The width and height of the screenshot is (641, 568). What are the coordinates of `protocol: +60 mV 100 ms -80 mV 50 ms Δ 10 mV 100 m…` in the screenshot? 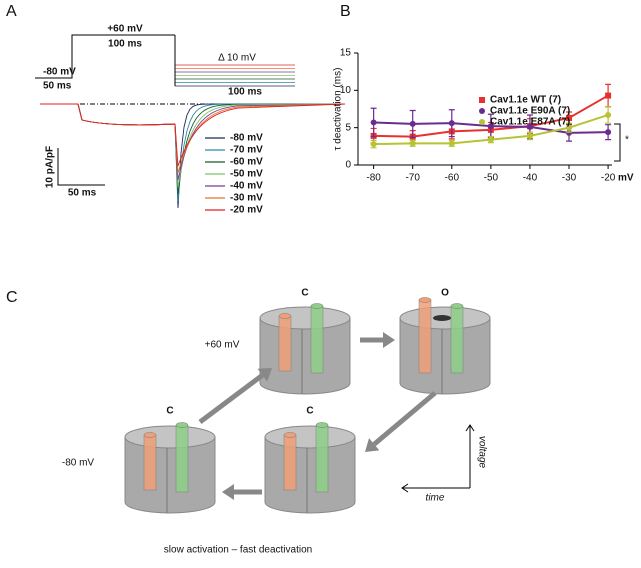 It's located at (190, 111).